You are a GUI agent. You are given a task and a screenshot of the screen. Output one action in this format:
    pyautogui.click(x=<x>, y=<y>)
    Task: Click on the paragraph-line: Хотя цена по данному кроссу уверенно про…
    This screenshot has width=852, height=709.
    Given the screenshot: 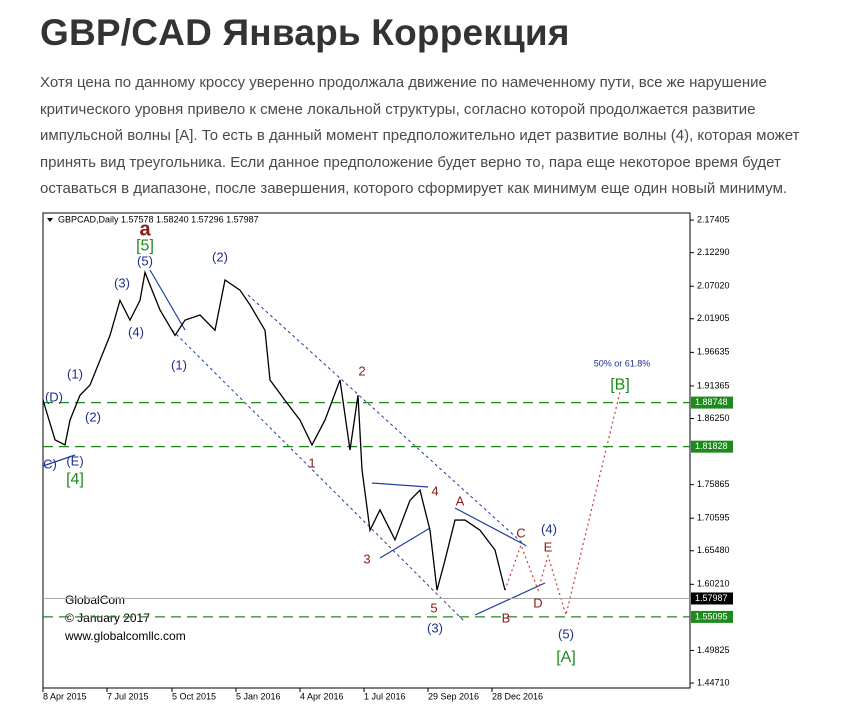 What is the action you would take?
    pyautogui.click(x=403, y=82)
    